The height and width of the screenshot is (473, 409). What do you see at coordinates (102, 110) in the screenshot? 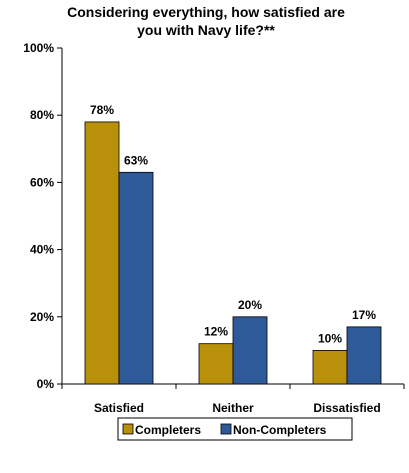
I see `data-label: 78%` at bounding box center [102, 110].